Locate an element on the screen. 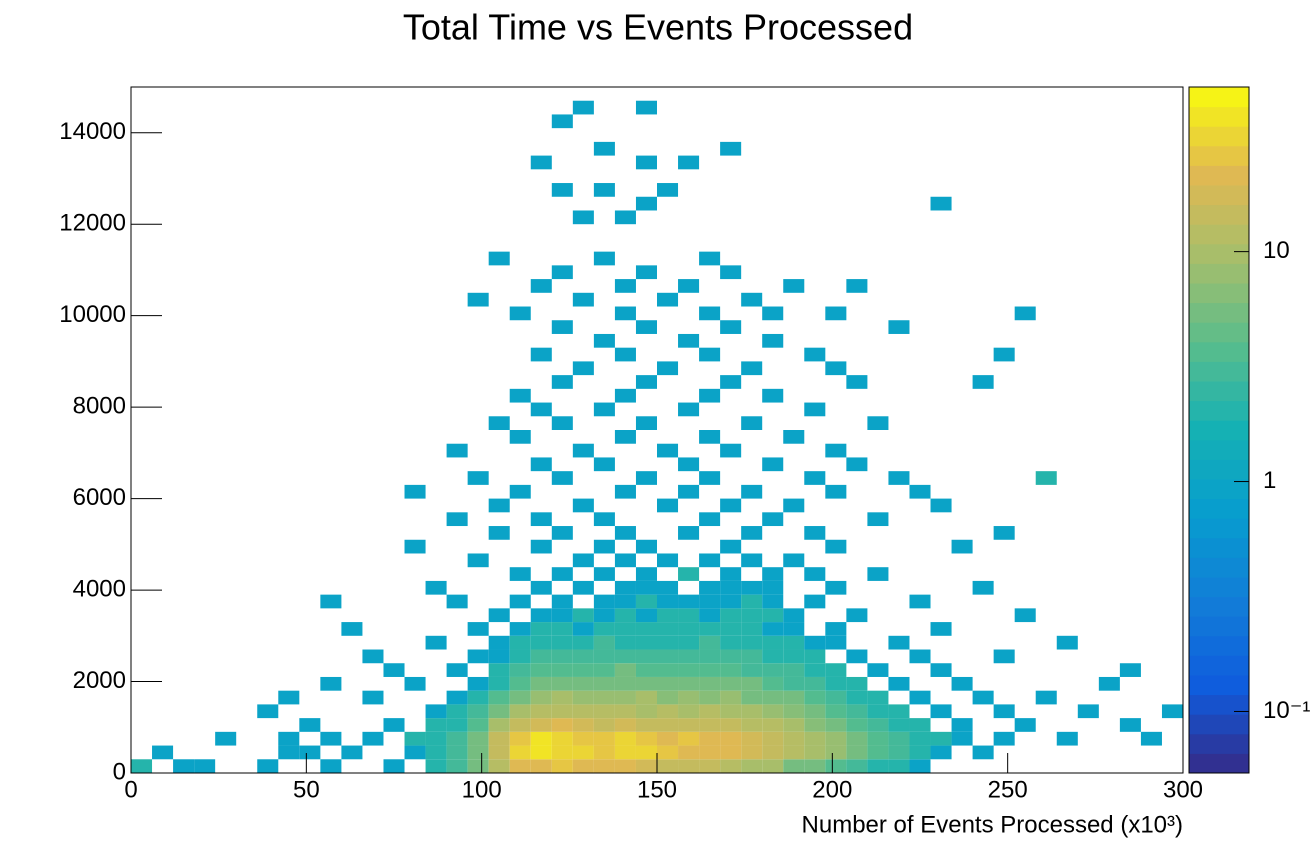  y-tick-label: 6000 is located at coordinates (99, 497).